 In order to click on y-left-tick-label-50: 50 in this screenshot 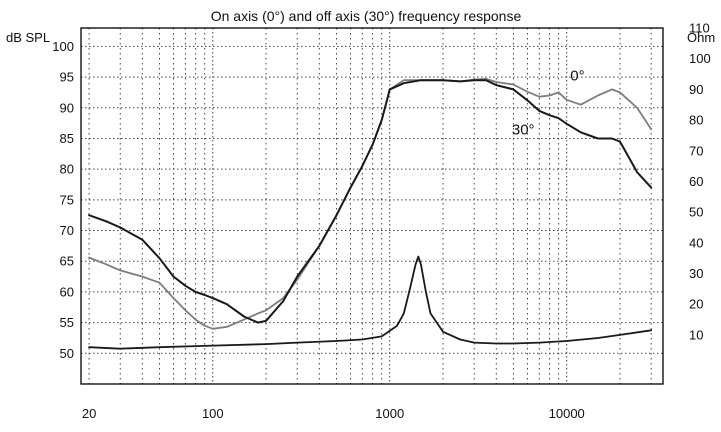, I will do `click(67, 353)`.